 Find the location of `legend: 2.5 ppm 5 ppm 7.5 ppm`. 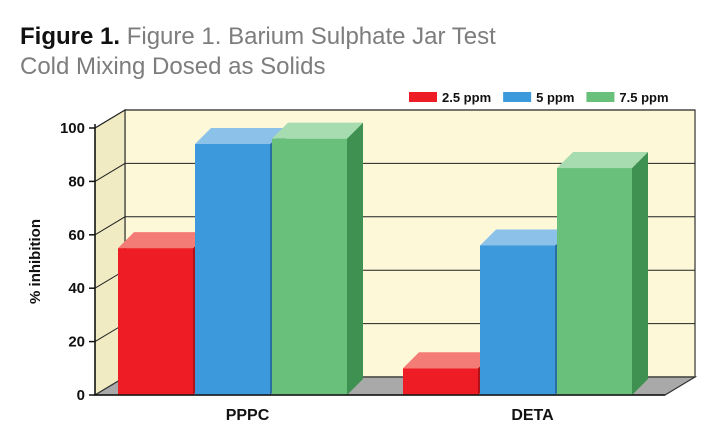

legend: 2.5 ppm 5 ppm 7.5 ppm is located at coordinates (539, 97).